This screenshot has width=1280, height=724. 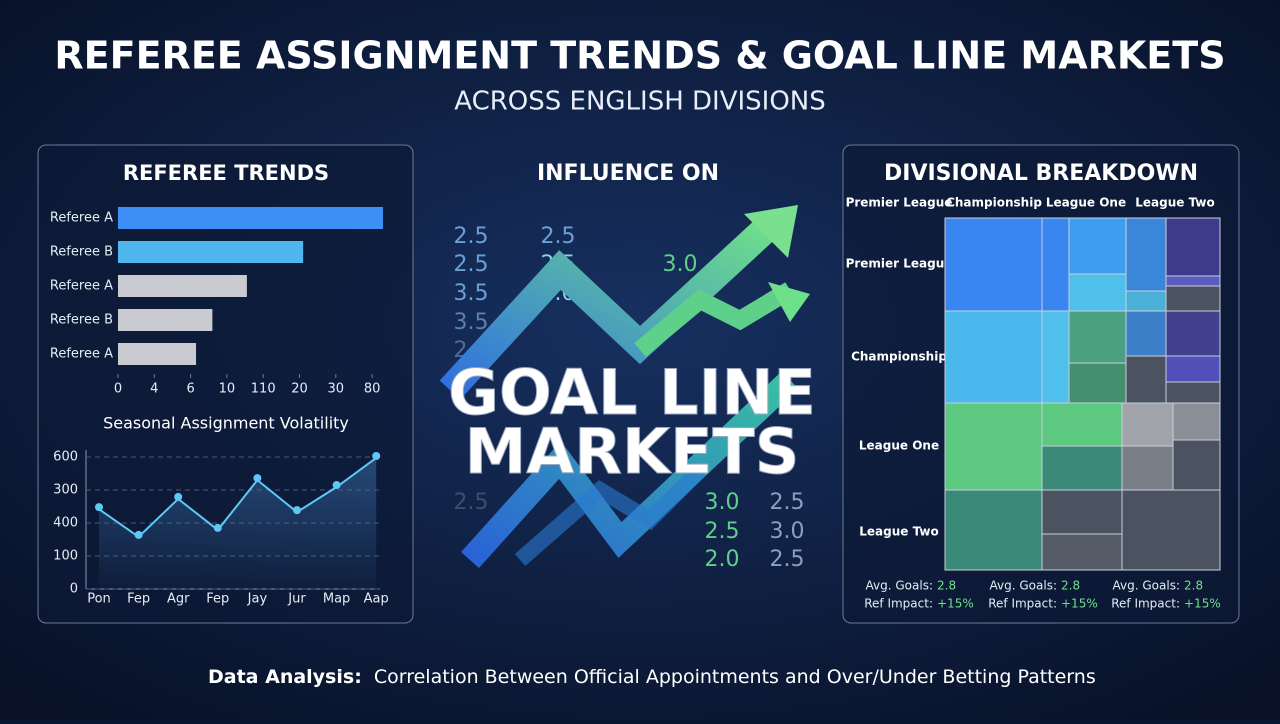 I want to click on column-header: Championship, so click(x=994, y=203).